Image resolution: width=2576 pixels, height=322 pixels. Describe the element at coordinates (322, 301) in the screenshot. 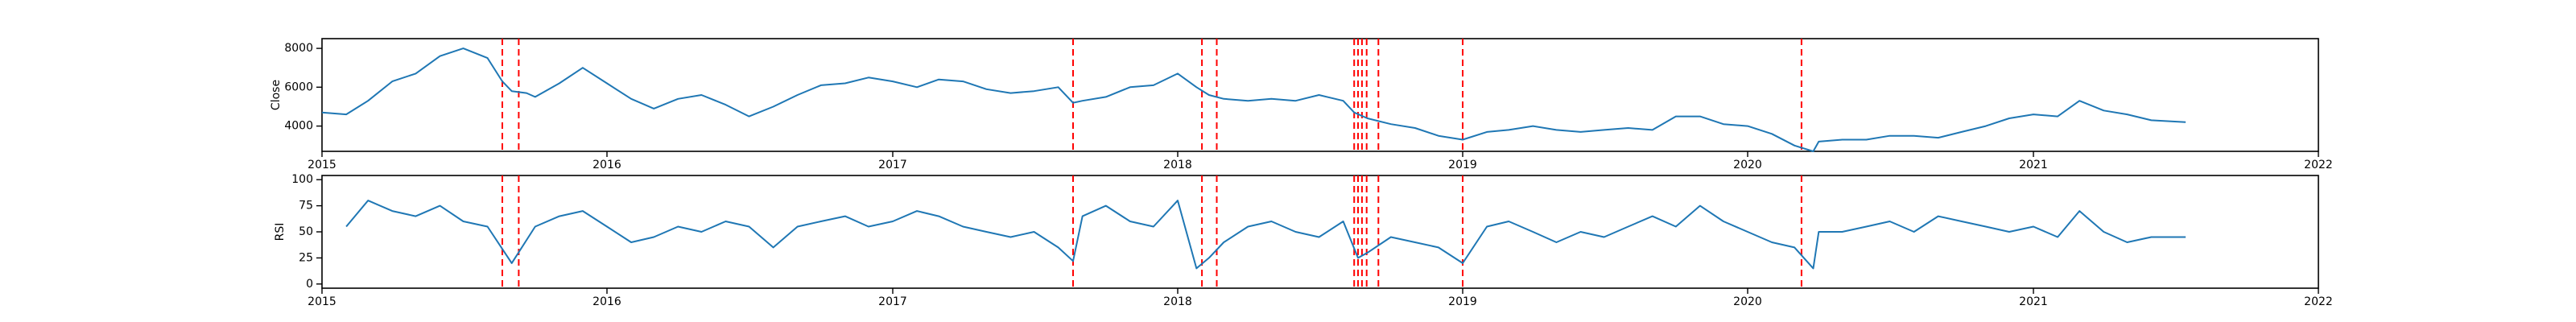

I see `rsi-x-tick-label: 2015` at that location.